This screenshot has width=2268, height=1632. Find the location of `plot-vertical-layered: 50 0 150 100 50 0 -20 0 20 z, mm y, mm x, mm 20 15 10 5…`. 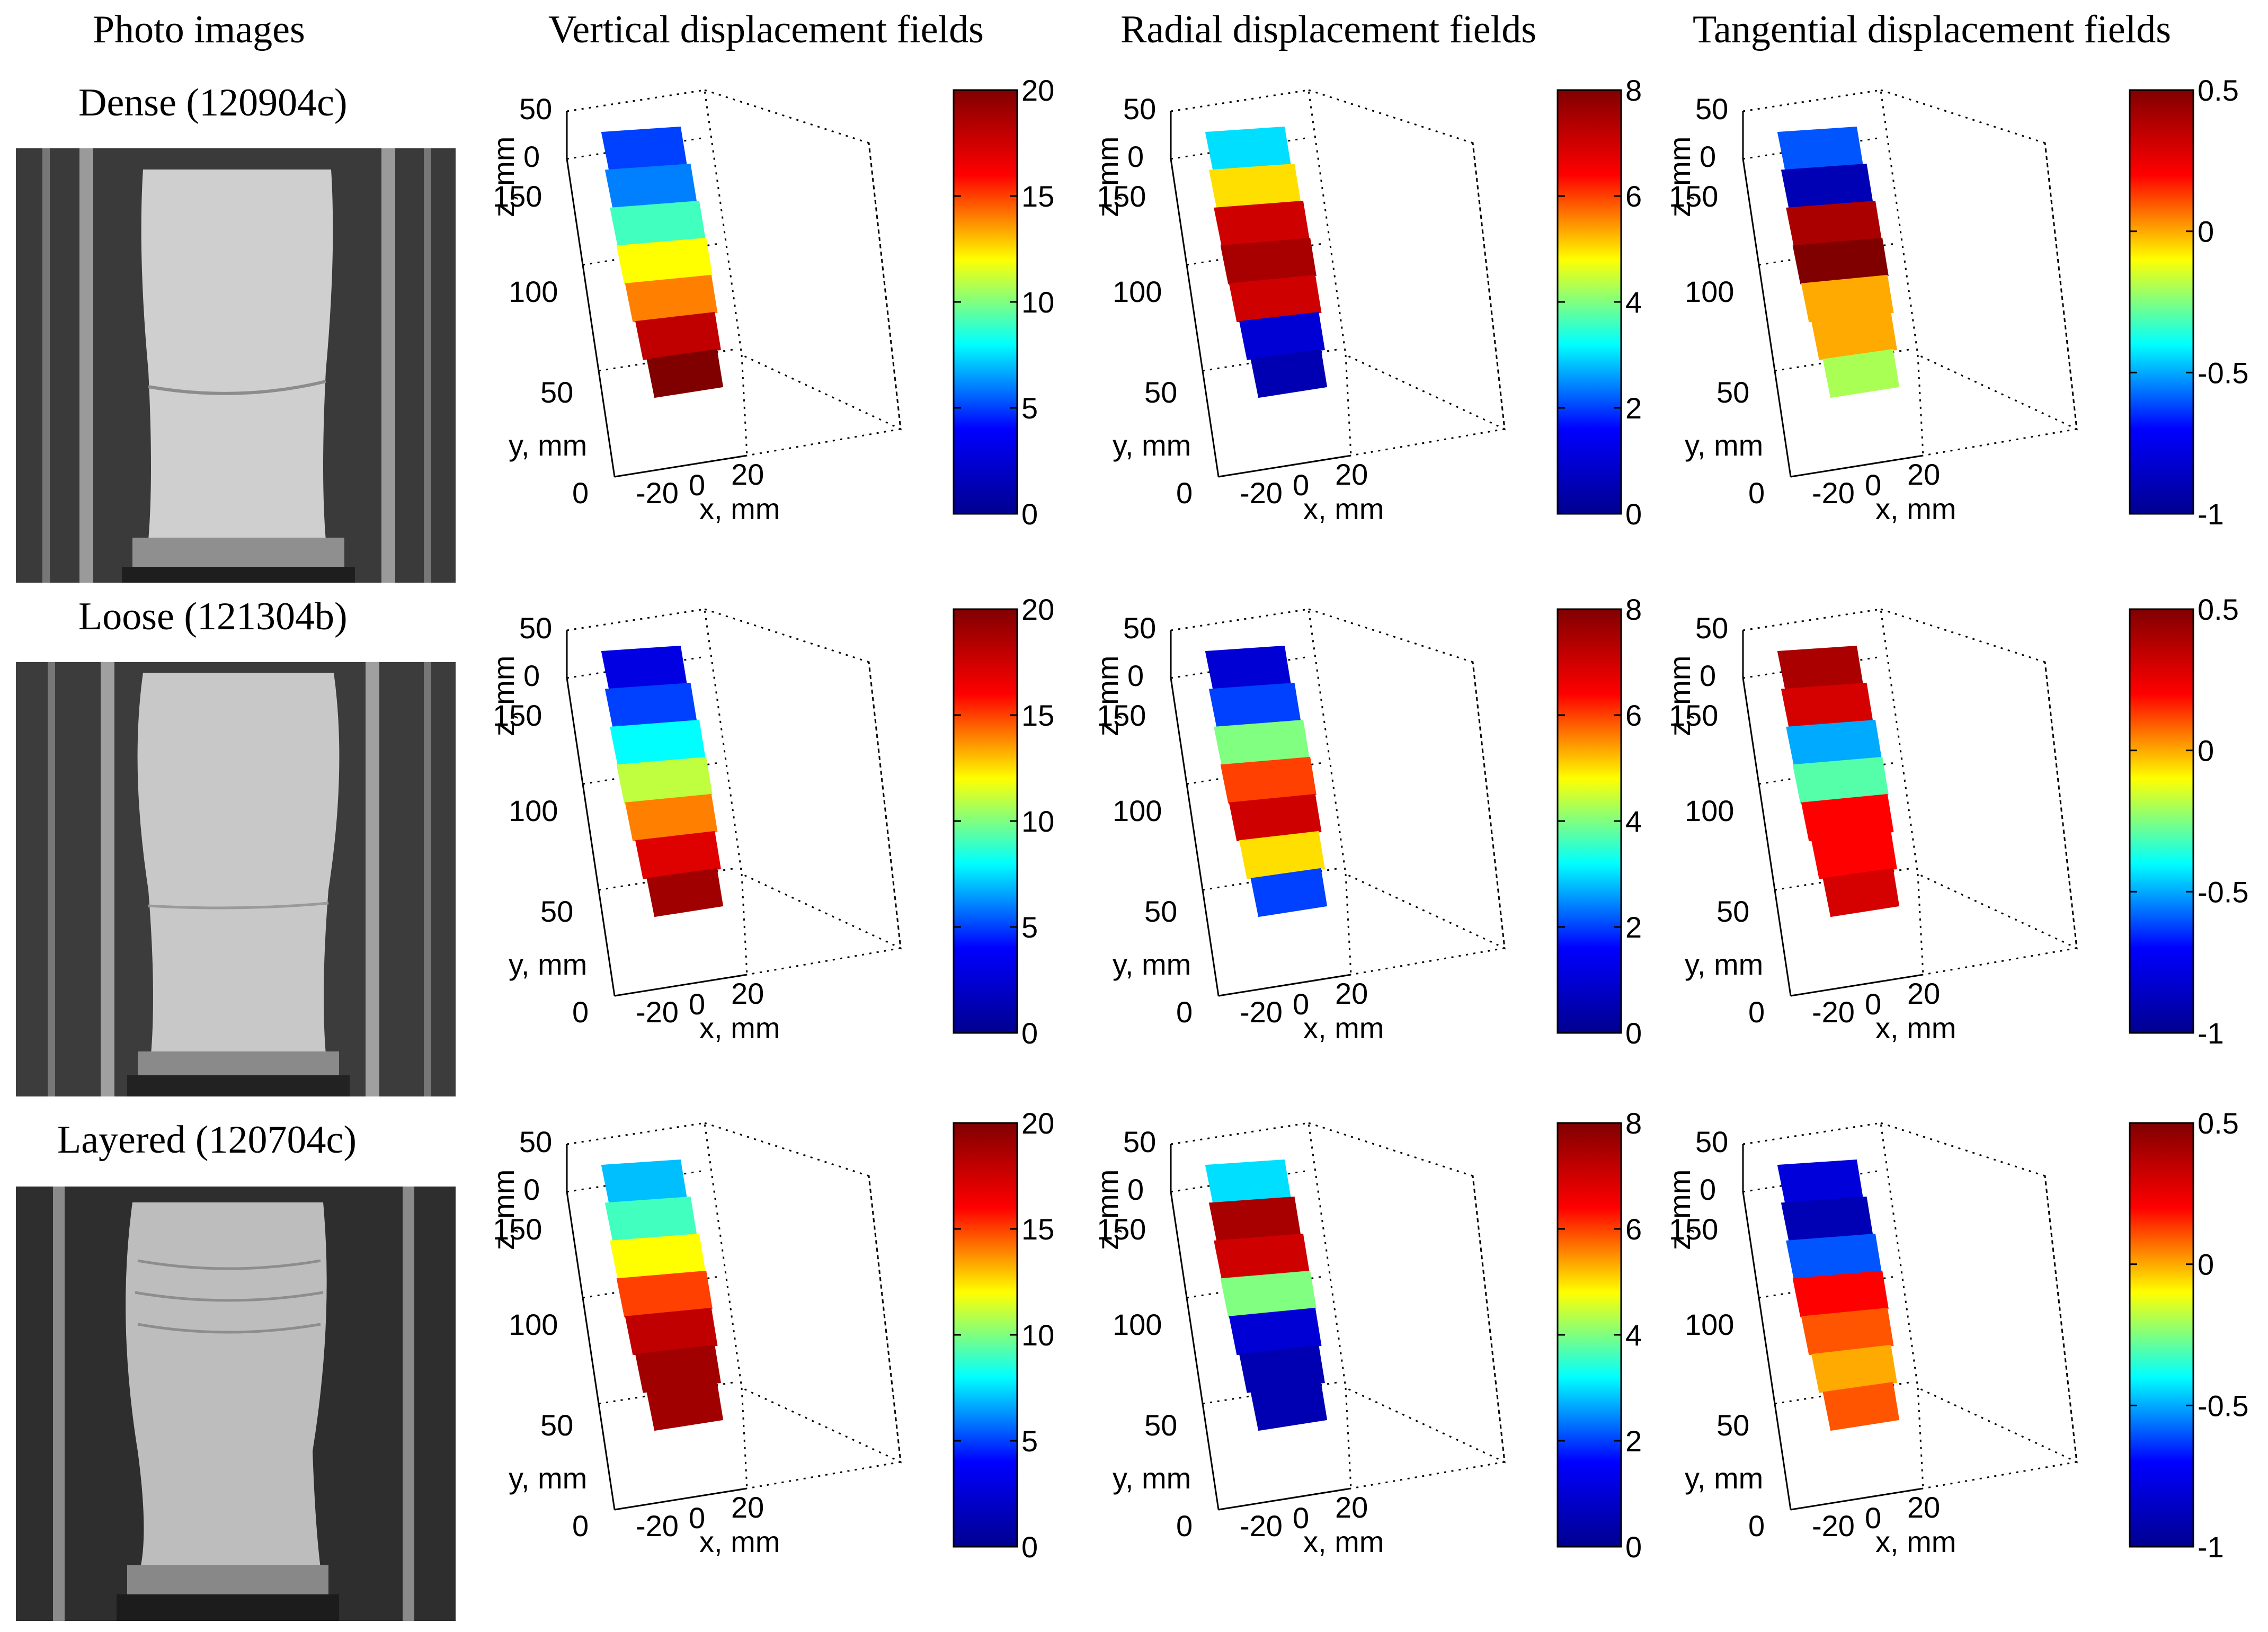

plot-vertical-layered: 50 0 150 100 50 0 -20 0 20 z, mm y, mm x, mm 20 15 10 5… is located at coordinates (781, 1358).